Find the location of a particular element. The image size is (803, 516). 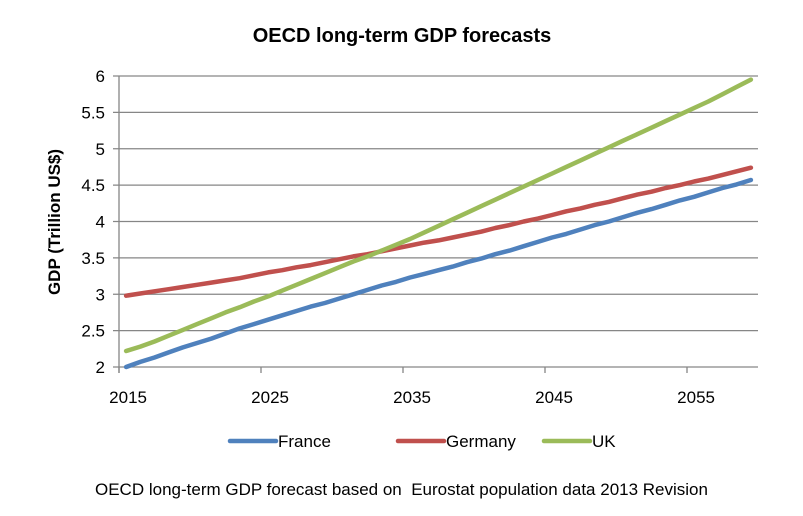

legend-label-france: France is located at coordinates (304, 441).